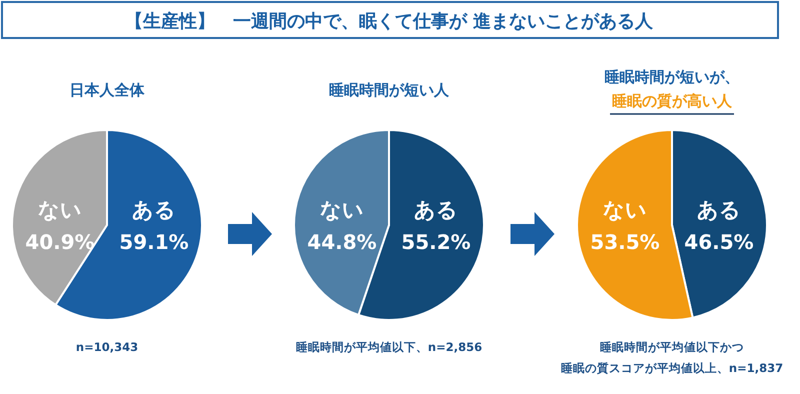 This screenshot has width=800, height=394. What do you see at coordinates (436, 242) in the screenshot?
I see `data-label: 55.2%` at bounding box center [436, 242].